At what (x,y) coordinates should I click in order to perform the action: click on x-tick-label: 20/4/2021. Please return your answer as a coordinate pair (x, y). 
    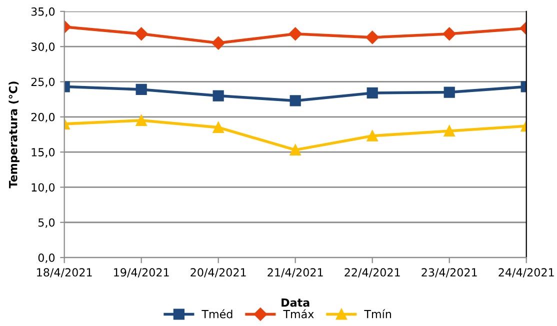
    Looking at the image, I should click on (218, 273).